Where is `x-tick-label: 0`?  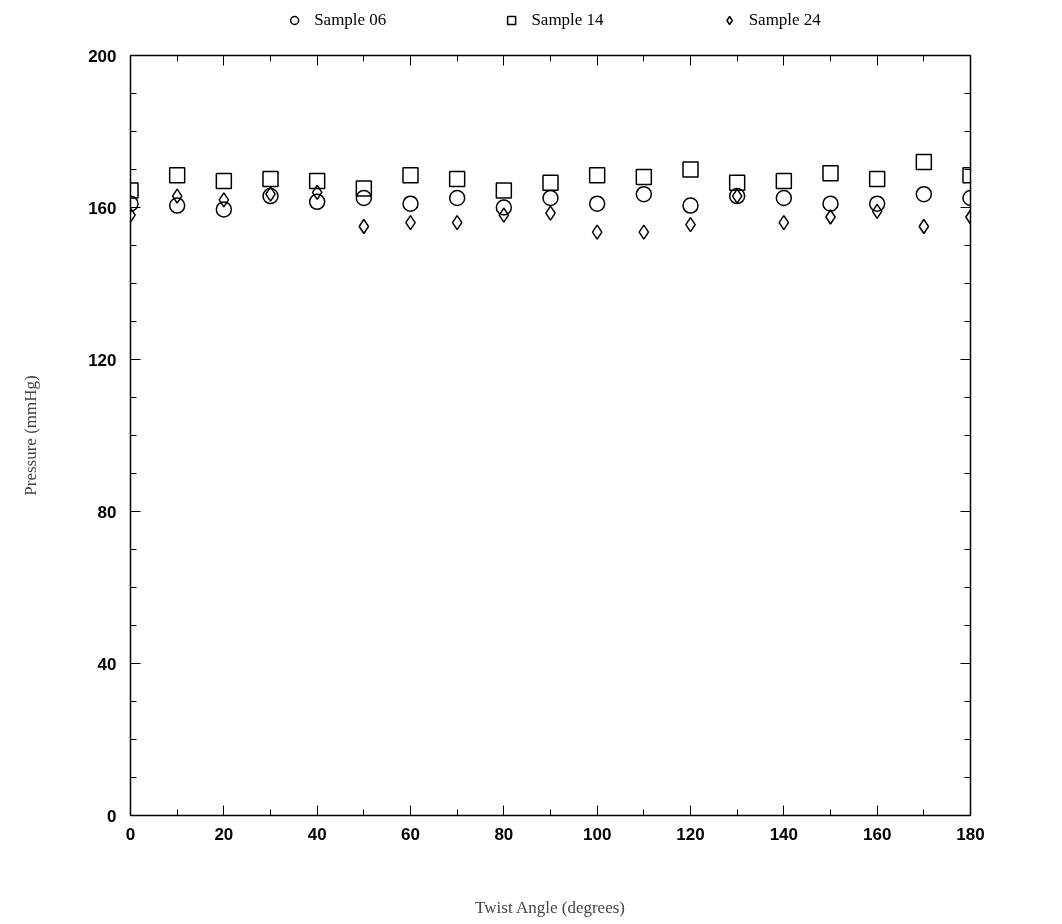 x-tick-label: 0 is located at coordinates (130, 834).